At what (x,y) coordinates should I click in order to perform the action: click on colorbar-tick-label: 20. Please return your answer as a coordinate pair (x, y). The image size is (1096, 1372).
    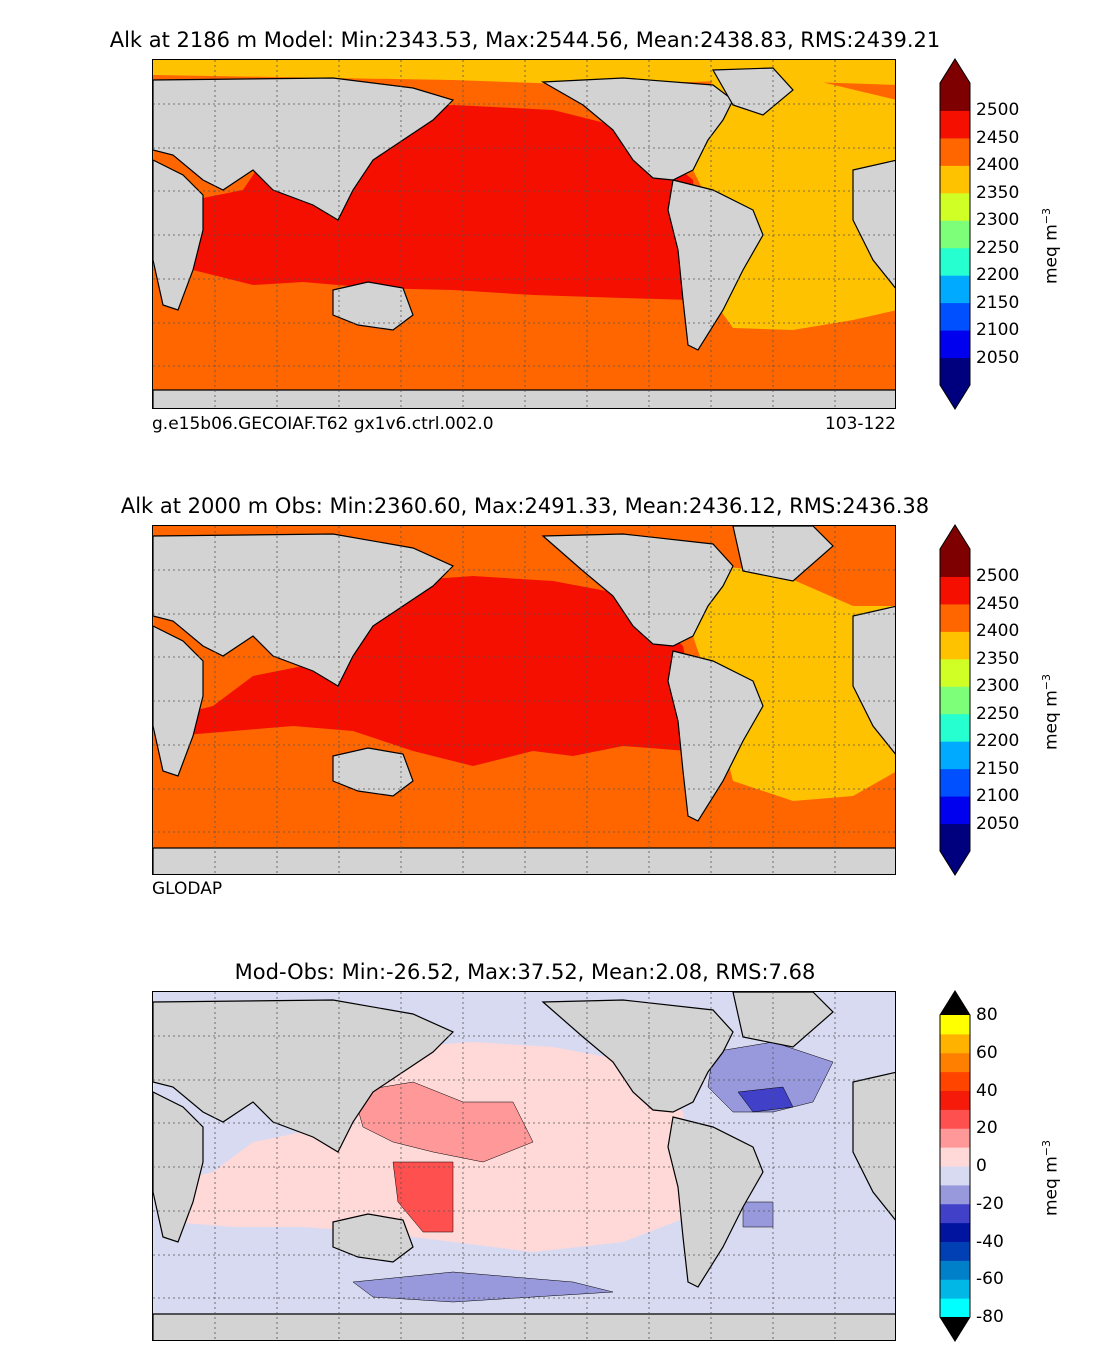
    Looking at the image, I should click on (987, 1128).